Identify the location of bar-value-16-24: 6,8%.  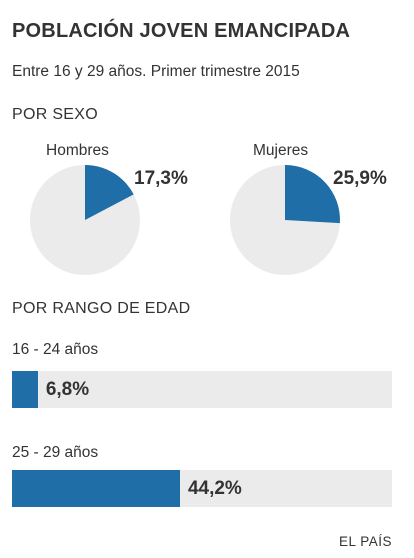
(67, 389).